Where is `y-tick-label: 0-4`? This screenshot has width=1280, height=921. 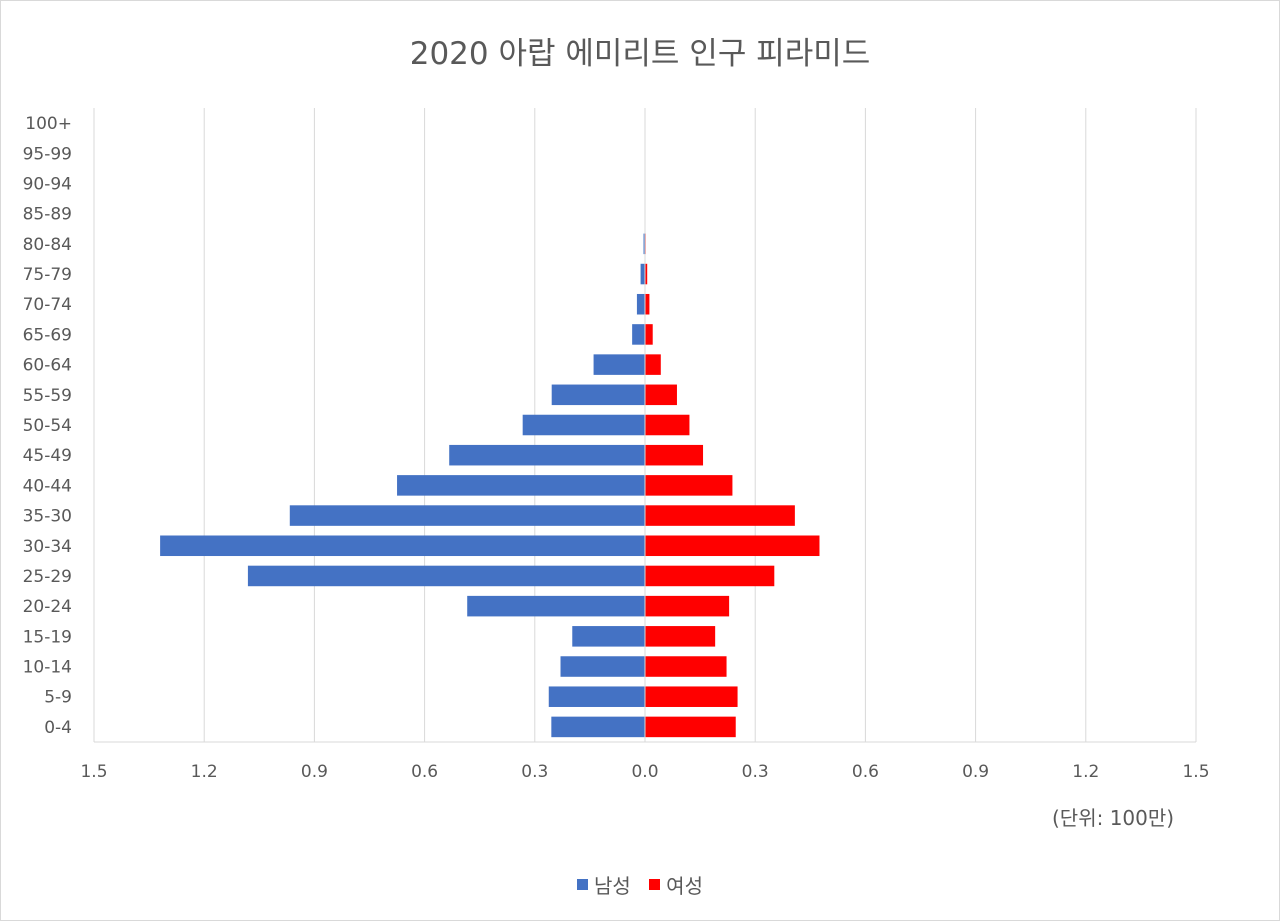 y-tick-label: 0-4 is located at coordinates (58, 728).